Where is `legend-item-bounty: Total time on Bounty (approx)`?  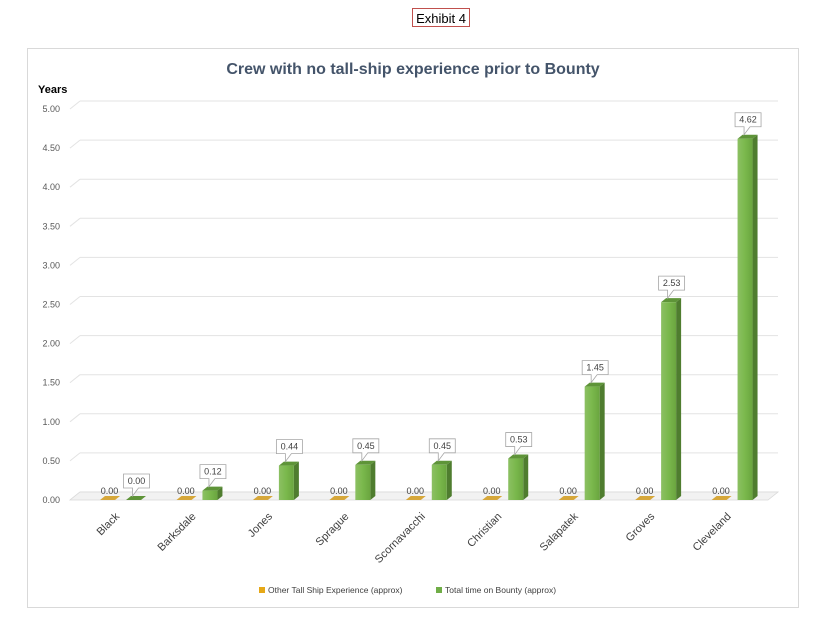 legend-item-bounty: Total time on Bounty (approx) is located at coordinates (496, 590).